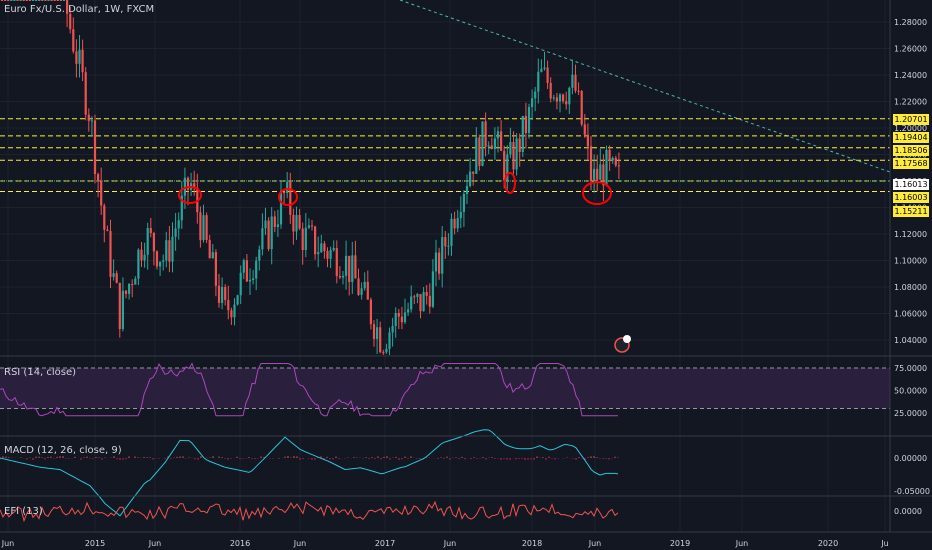 The height and width of the screenshot is (550, 932). I want to click on time-axis-label: 2017, so click(385, 543).